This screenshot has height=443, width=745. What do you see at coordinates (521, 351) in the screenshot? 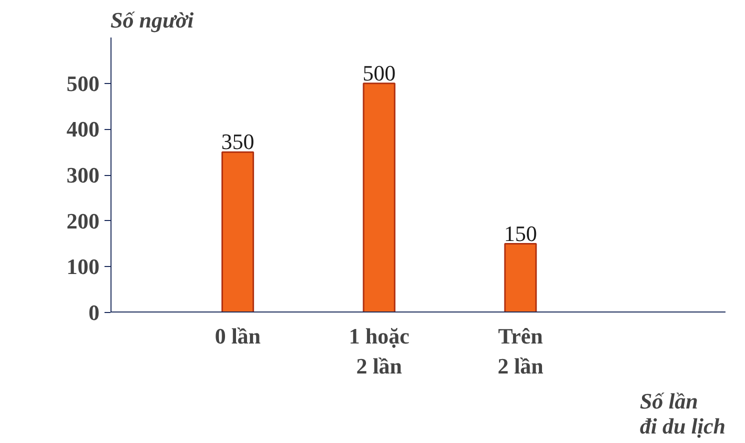
I see `x-tick-label: Trên 2 lần` at bounding box center [521, 351].